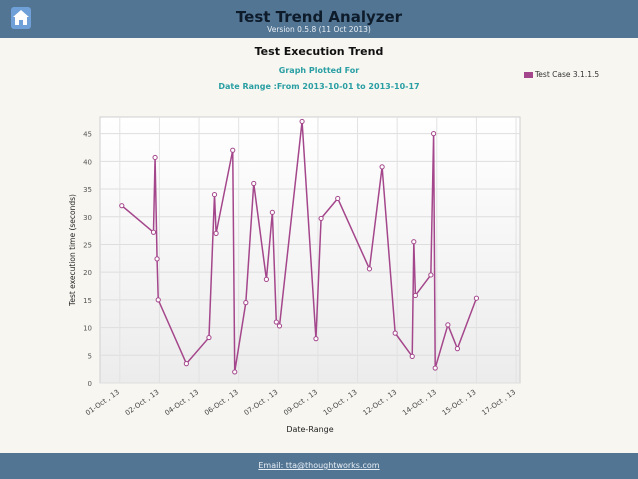 The height and width of the screenshot is (479, 638). Describe the element at coordinates (102, 402) in the screenshot. I see `x-tick-label: 01-Oct , 13` at that location.